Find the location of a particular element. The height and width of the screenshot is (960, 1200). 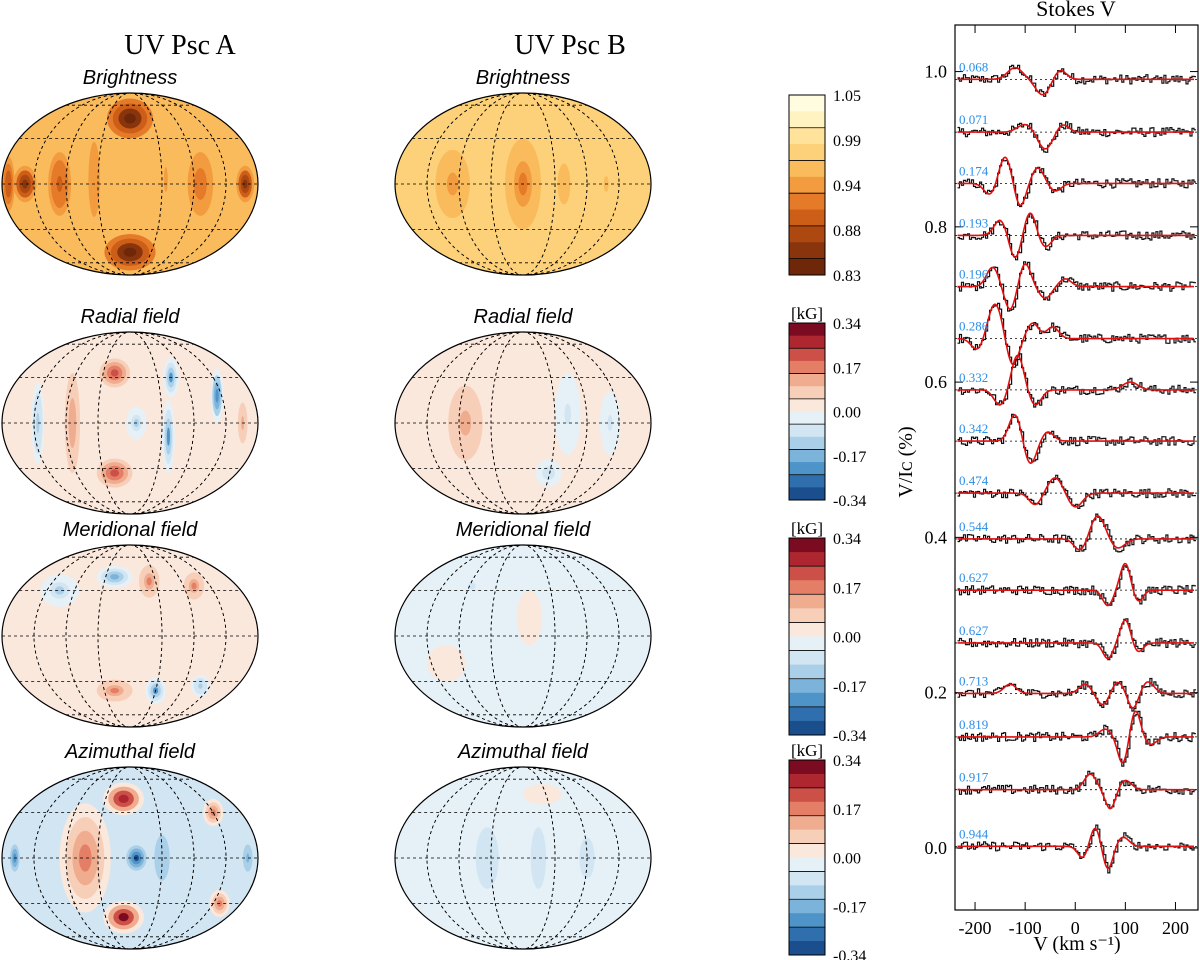

map-star-b-meridional: Meridional field is located at coordinates (523, 623).